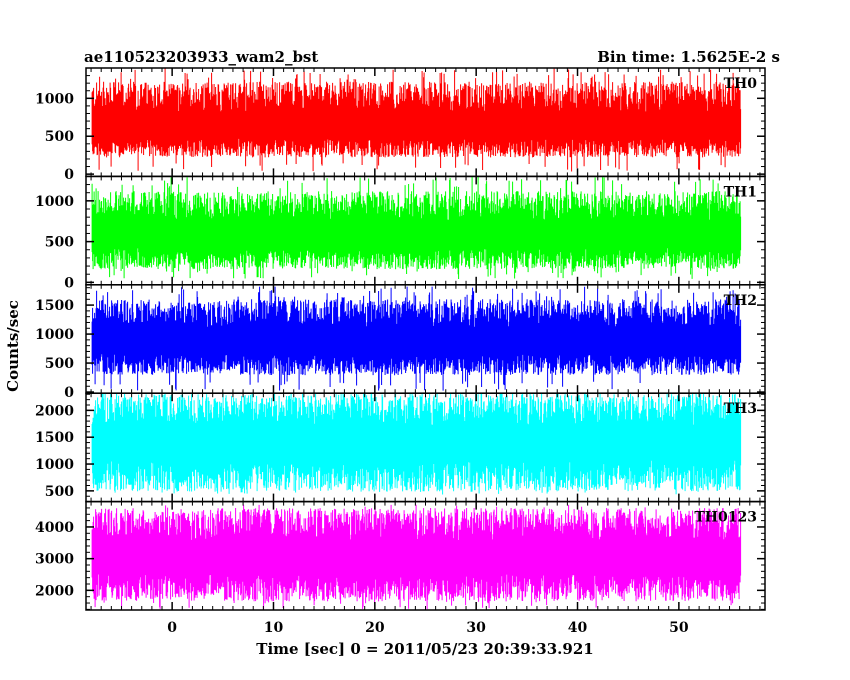 This screenshot has height=680, width=850. Describe the element at coordinates (424, 649) in the screenshot. I see `x-axis-label: Time [sec] 0 = 2011/05/23 20:39:33.921` at that location.